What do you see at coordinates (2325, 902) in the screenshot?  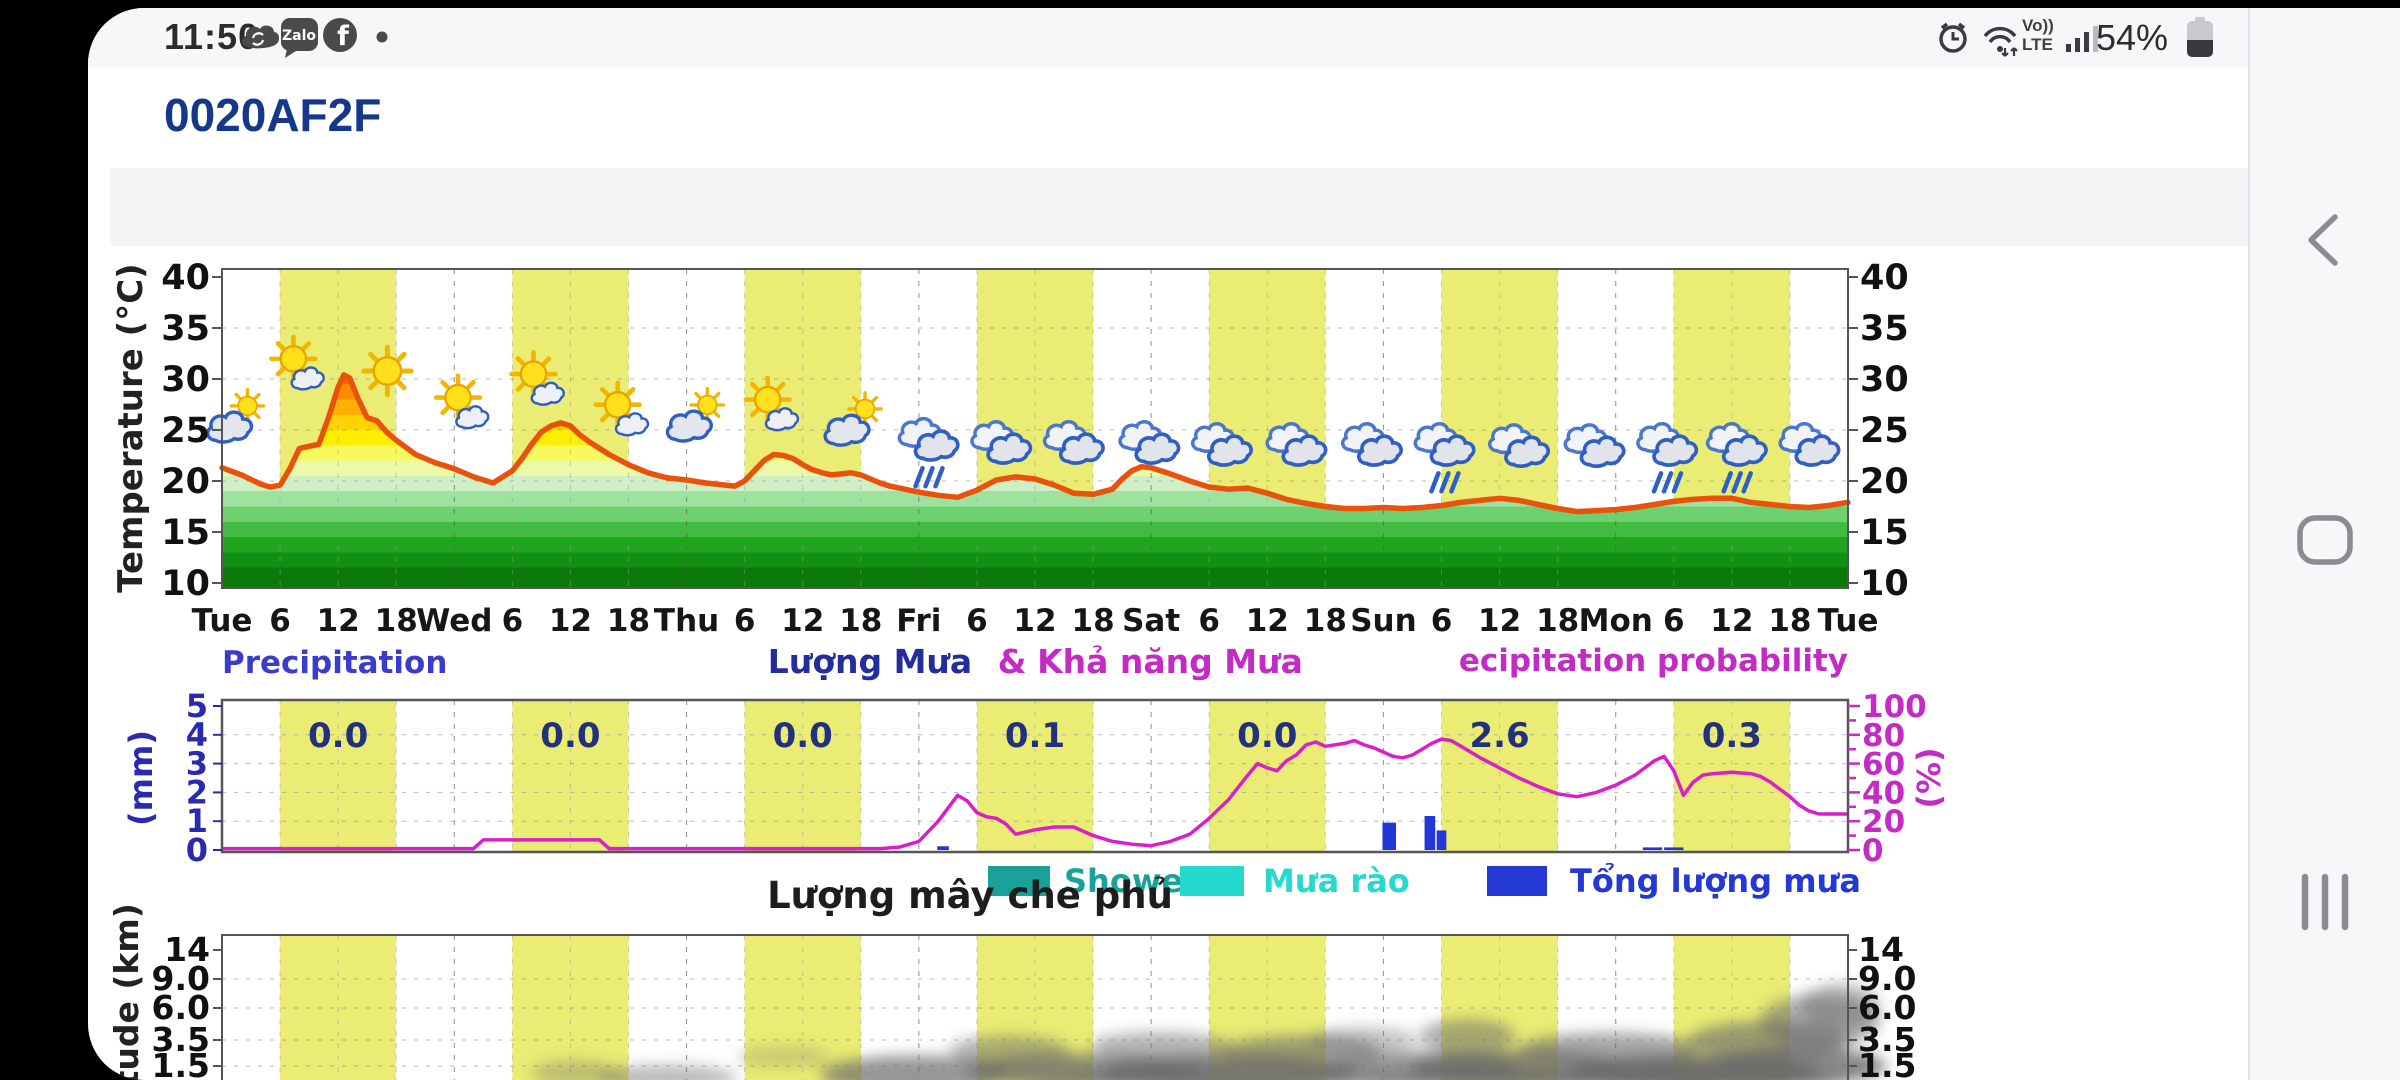 I see `recents-button` at bounding box center [2325, 902].